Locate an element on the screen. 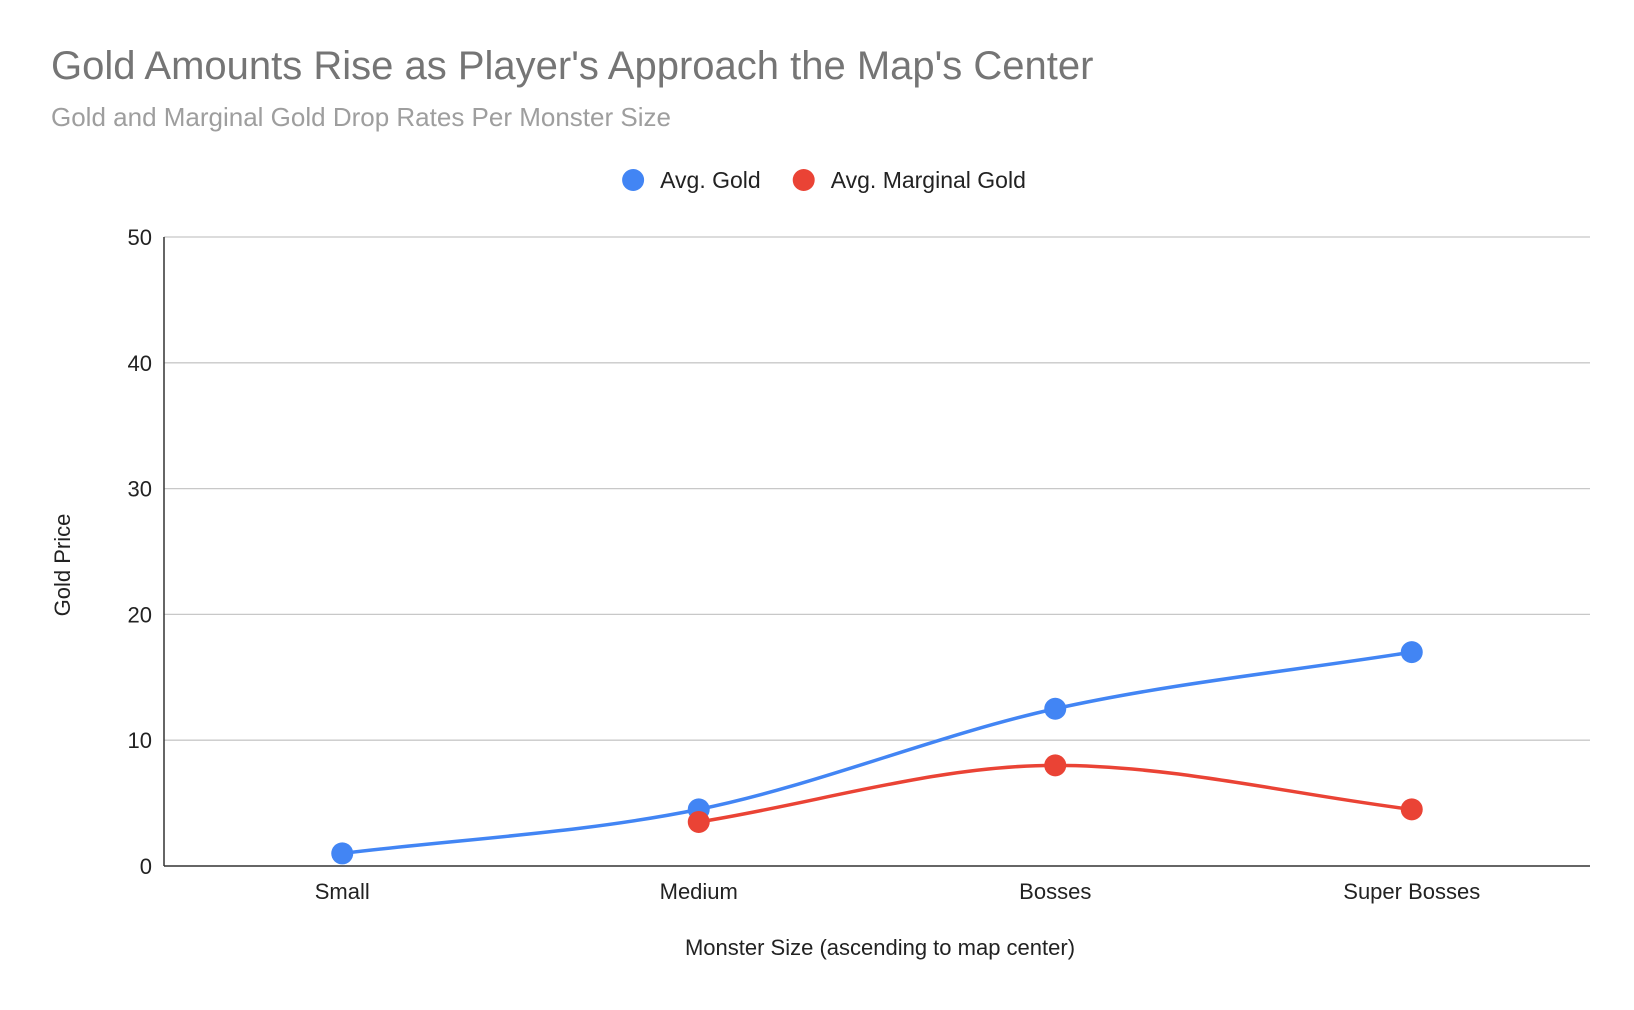 This screenshot has height=1010, width=1634. x-tick-label: Super Bosses is located at coordinates (1411, 891).